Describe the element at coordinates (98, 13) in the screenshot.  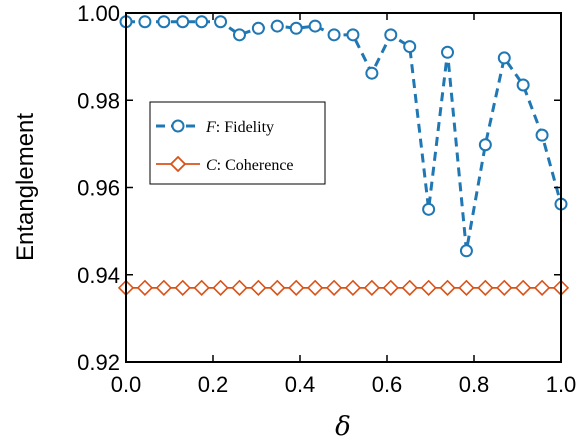
I see `y-tick-label-1-00: 1.00` at that location.